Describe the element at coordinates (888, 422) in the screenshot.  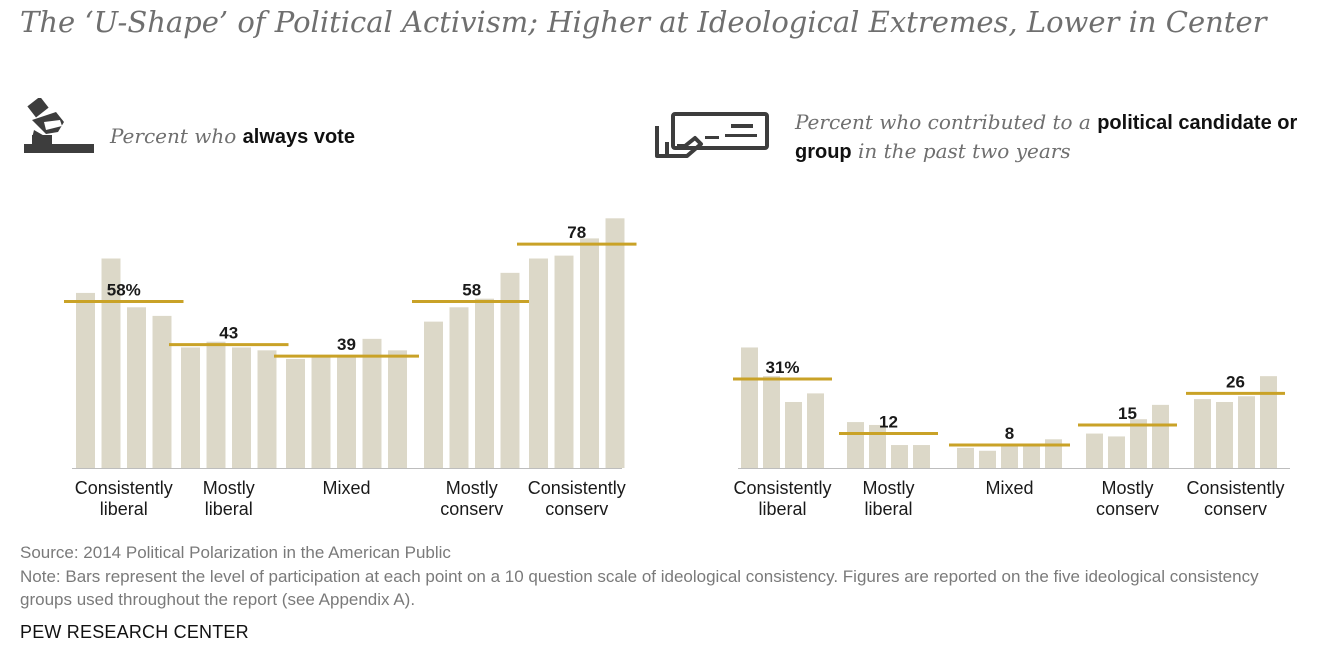
I see `average-label: 12` at that location.